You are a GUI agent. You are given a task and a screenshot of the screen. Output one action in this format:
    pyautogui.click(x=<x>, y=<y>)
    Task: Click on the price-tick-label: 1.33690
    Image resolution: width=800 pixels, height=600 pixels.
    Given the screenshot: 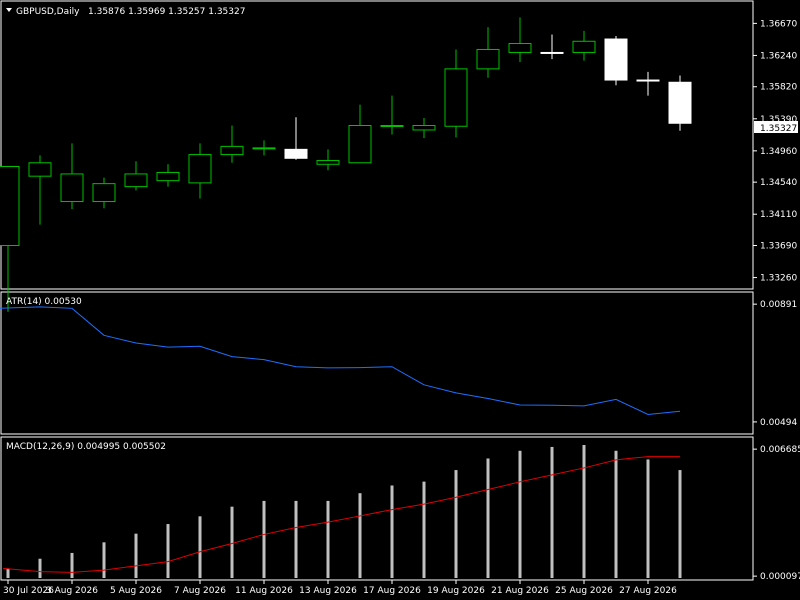 What is the action you would take?
    pyautogui.click(x=778, y=247)
    